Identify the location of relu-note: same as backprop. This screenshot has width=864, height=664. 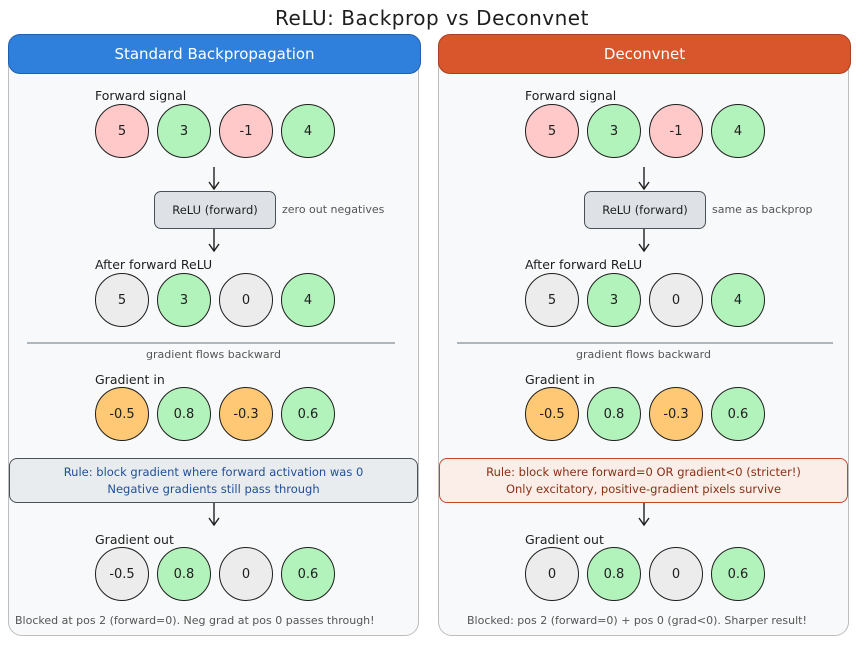
(762, 209).